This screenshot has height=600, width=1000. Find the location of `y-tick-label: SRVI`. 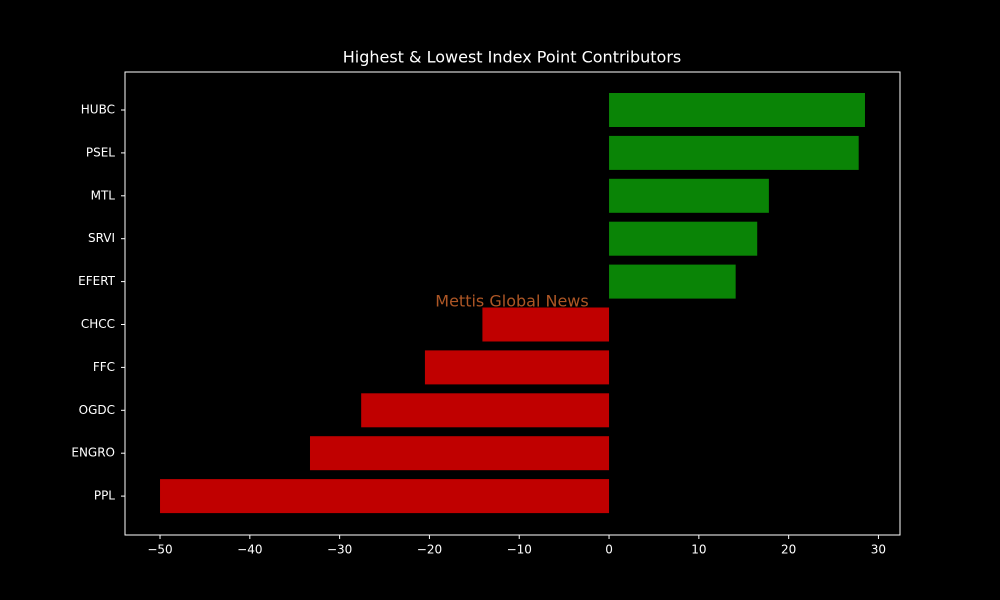

y-tick-label: SRVI is located at coordinates (101, 238).